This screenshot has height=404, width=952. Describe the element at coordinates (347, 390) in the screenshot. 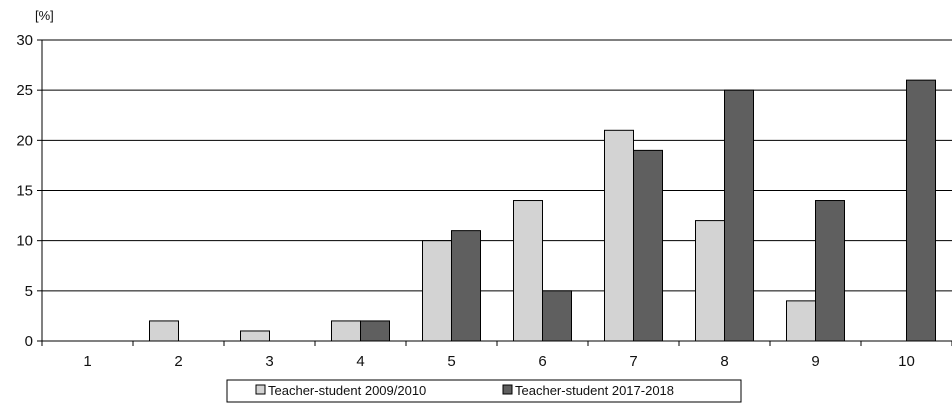

I see `legend-label-2009-2010: Teacher-student 2009/2010` at that location.